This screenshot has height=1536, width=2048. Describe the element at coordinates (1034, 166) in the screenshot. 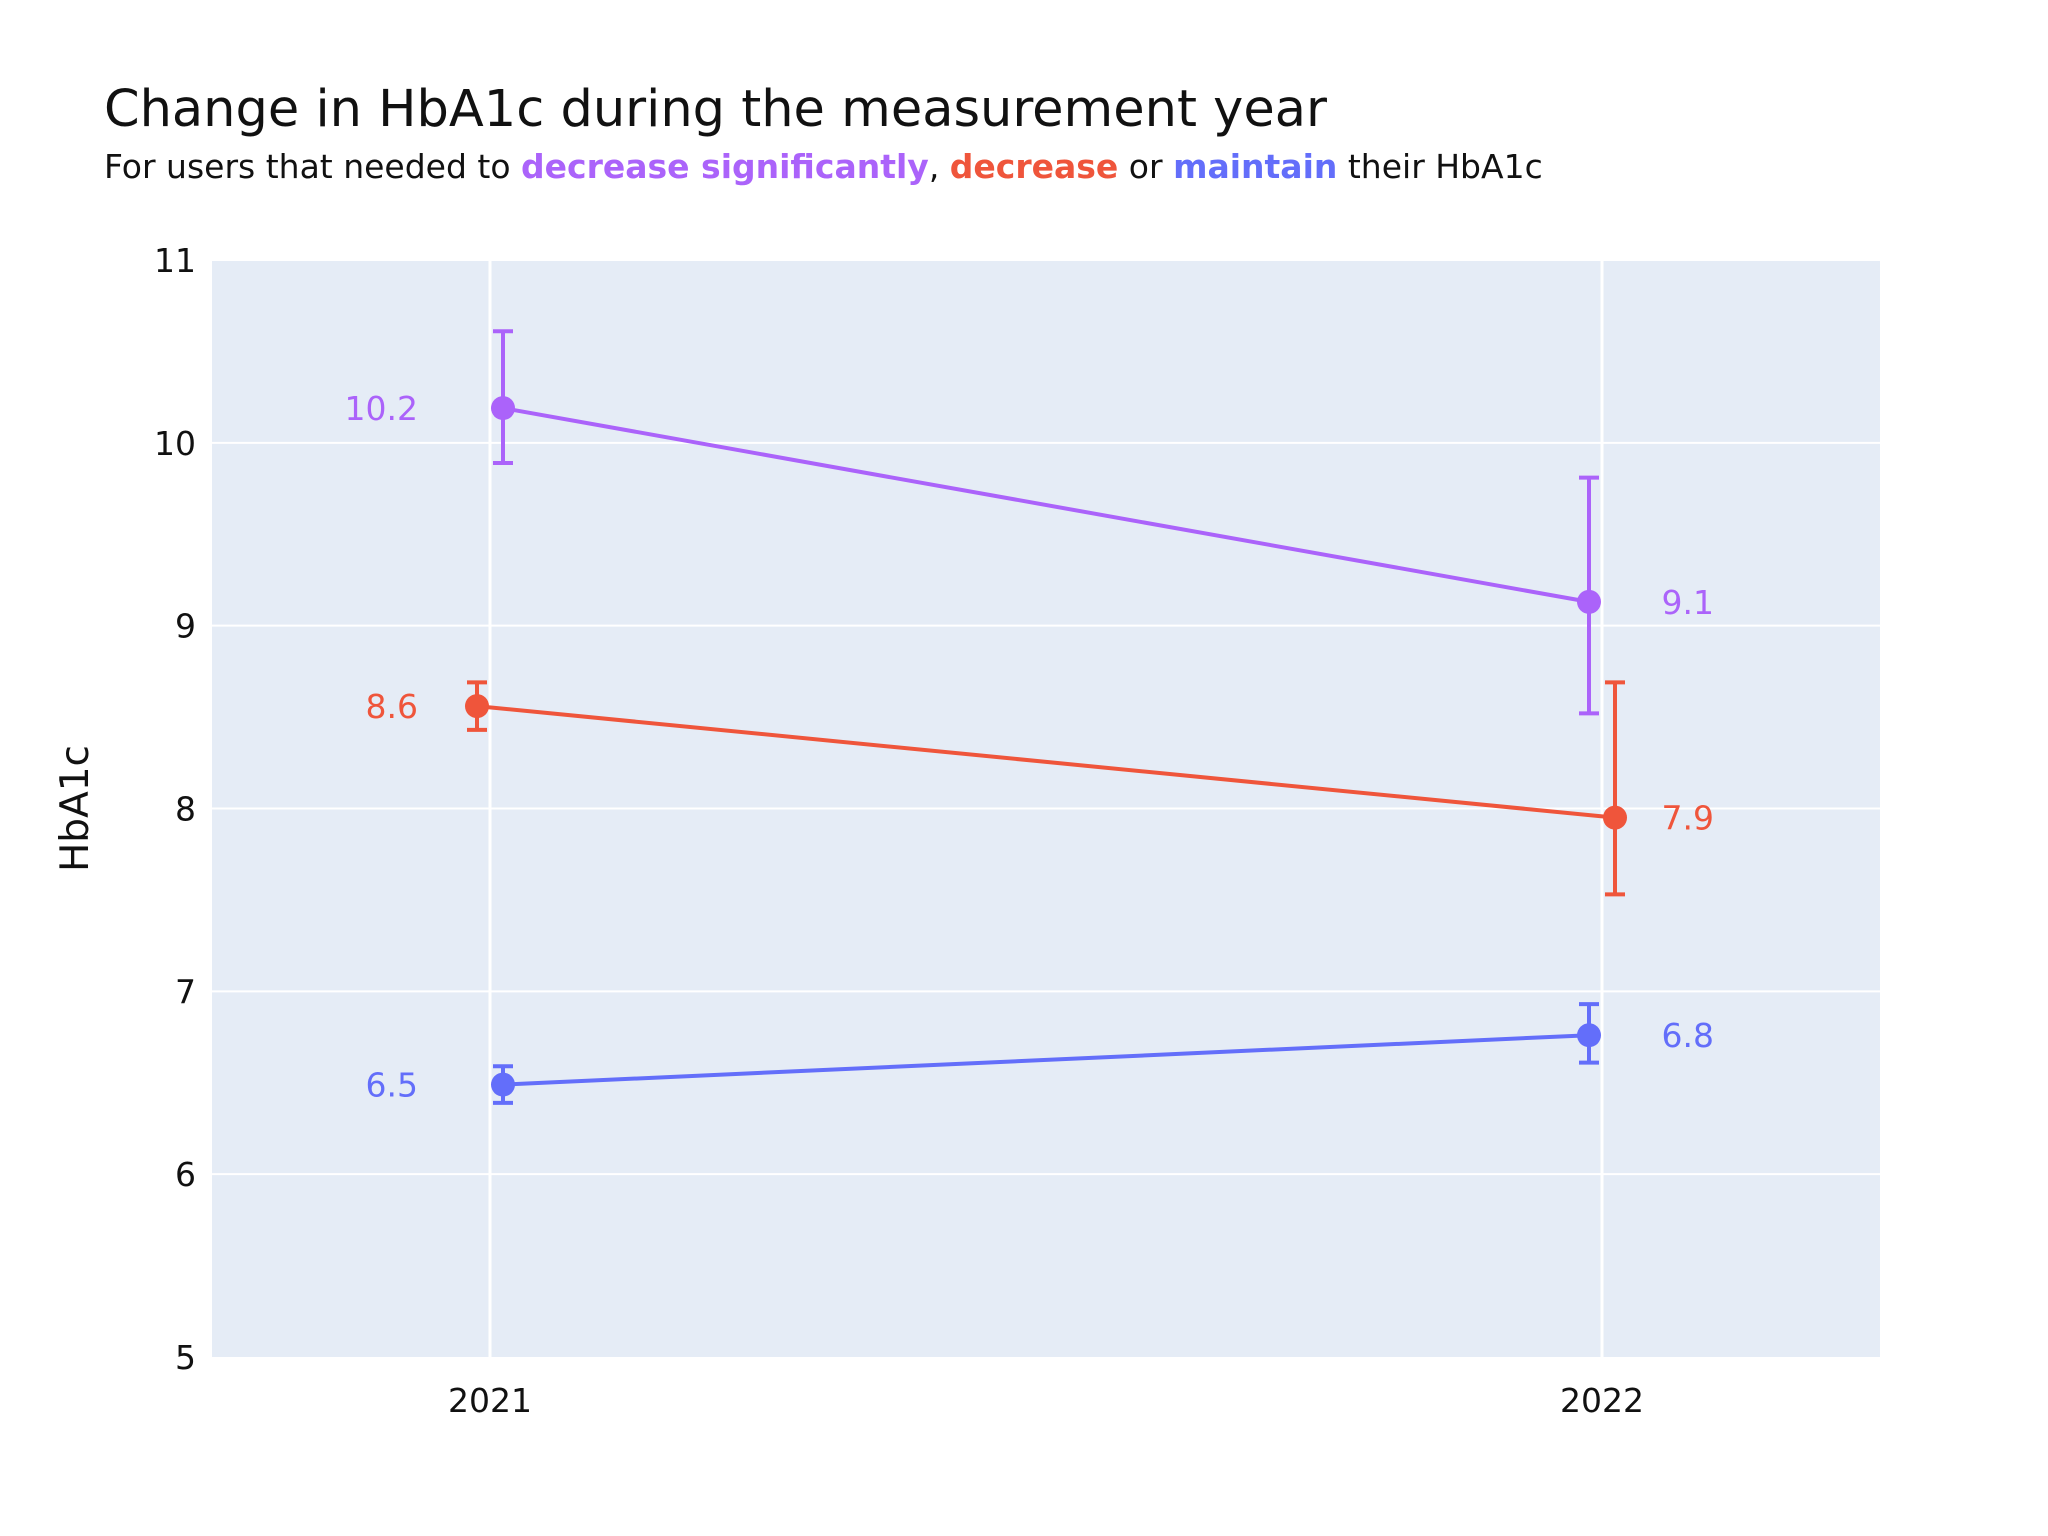

I see `subtitle-term-decrease: decrease` at that location.